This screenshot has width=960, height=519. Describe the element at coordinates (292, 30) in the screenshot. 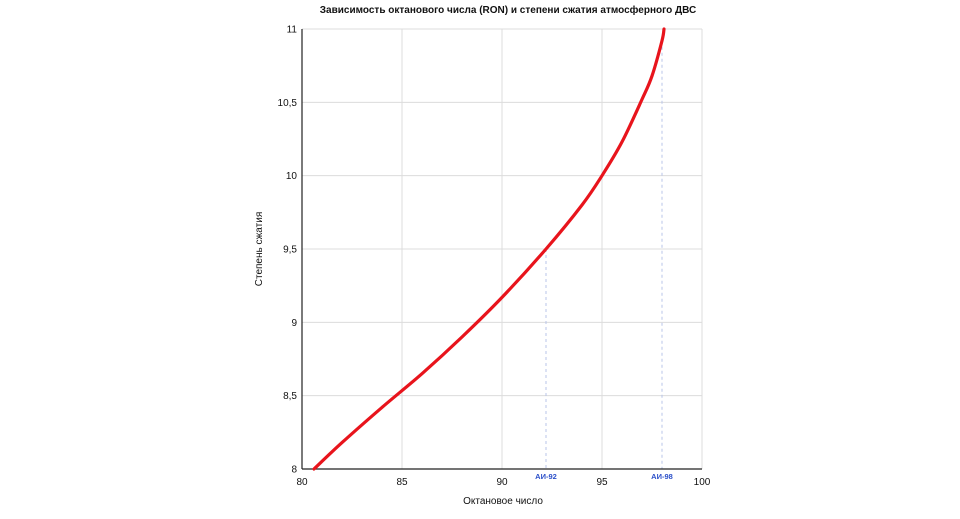

I see `y-tick-label: 11` at that location.